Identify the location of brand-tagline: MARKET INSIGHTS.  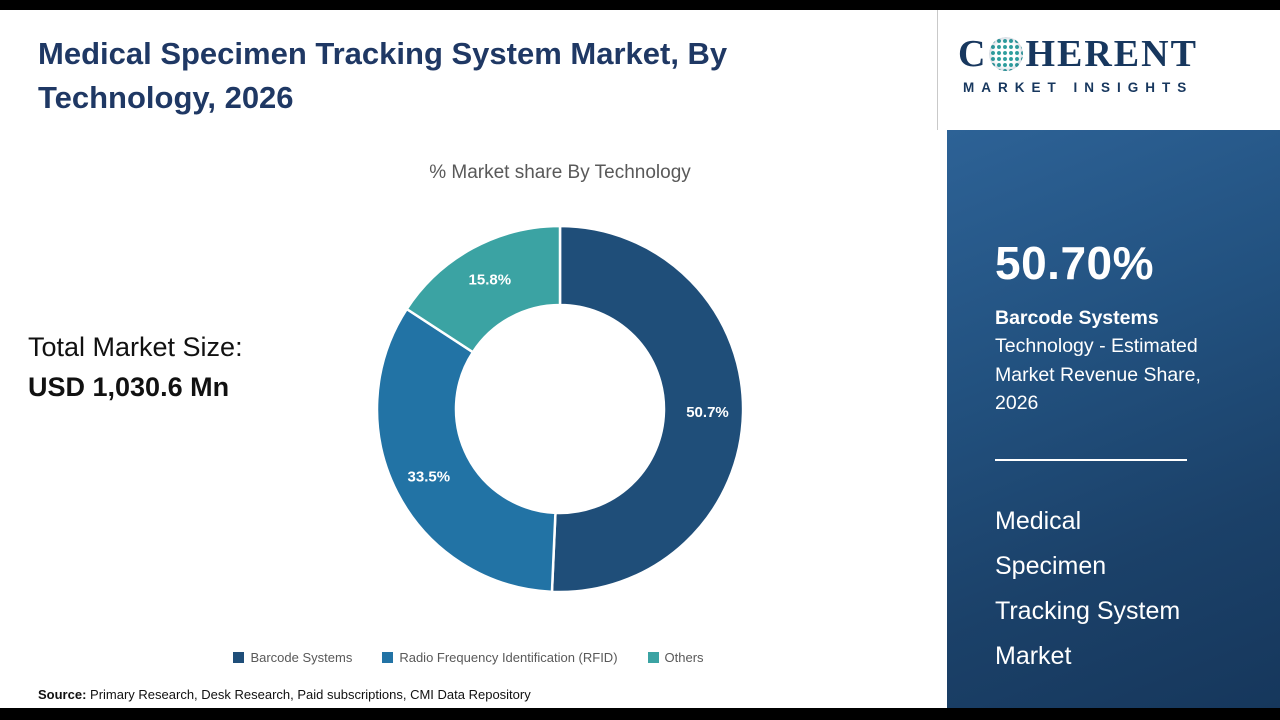
(1078, 87).